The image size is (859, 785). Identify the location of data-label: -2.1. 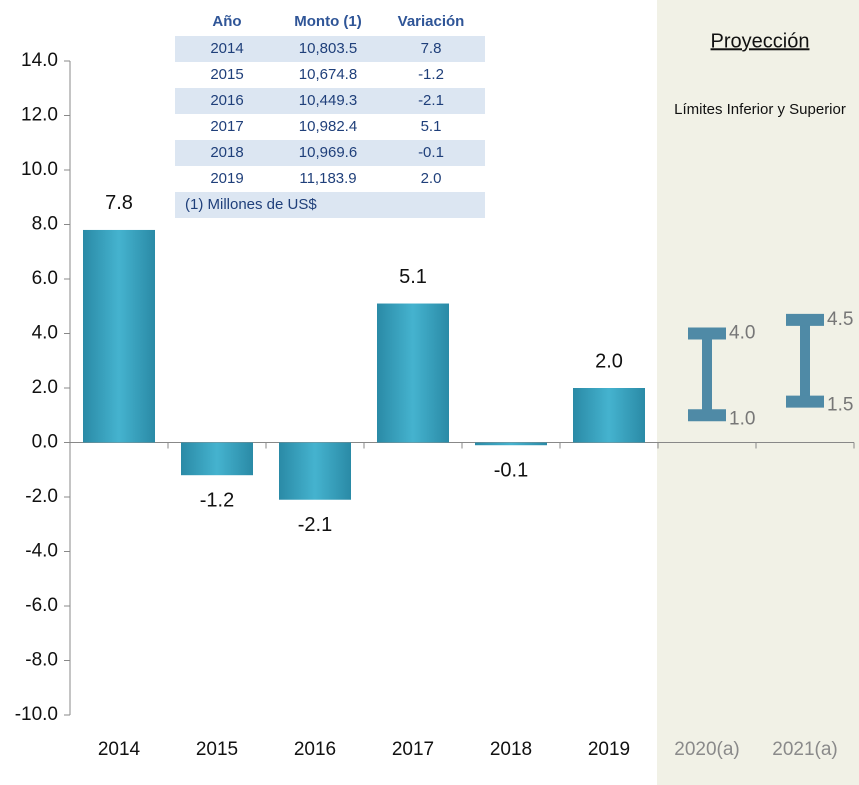
(315, 525).